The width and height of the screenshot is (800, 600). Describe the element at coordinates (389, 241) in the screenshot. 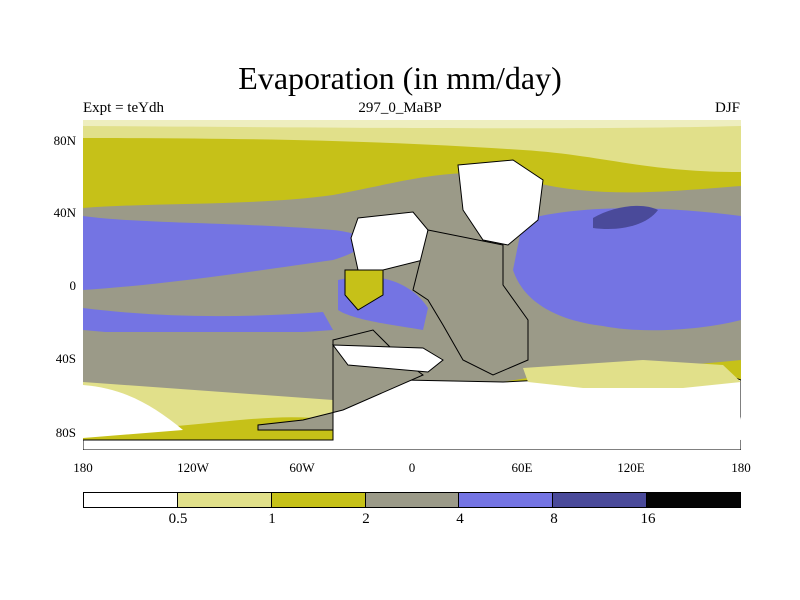

I see `north-america` at that location.